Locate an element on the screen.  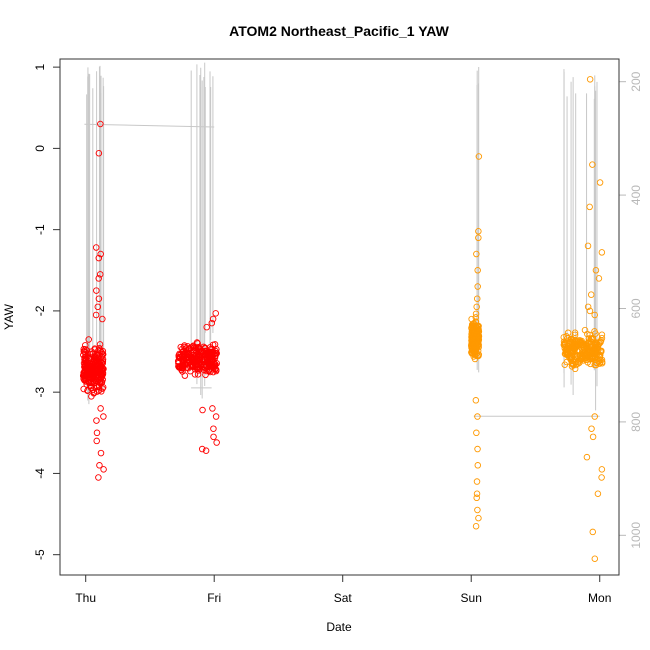
depth-tick-label: 800 is located at coordinates (636, 422).